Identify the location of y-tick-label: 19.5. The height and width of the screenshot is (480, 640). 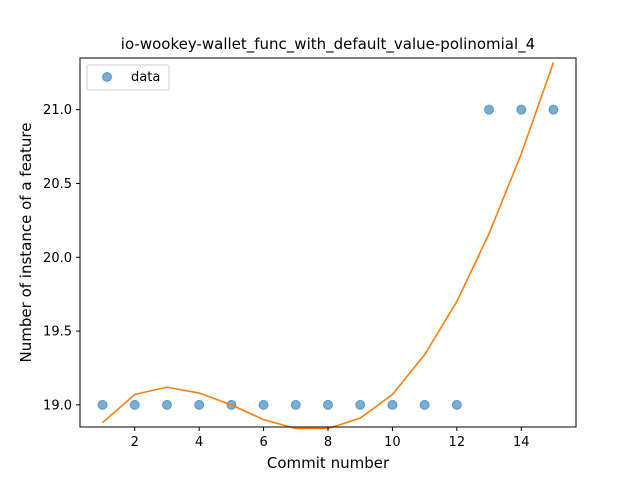
(57, 332).